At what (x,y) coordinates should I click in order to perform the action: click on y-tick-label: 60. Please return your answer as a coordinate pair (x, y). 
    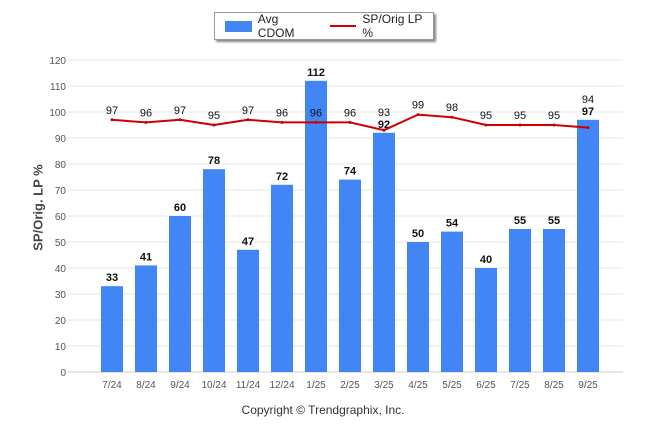
    Looking at the image, I should click on (61, 217).